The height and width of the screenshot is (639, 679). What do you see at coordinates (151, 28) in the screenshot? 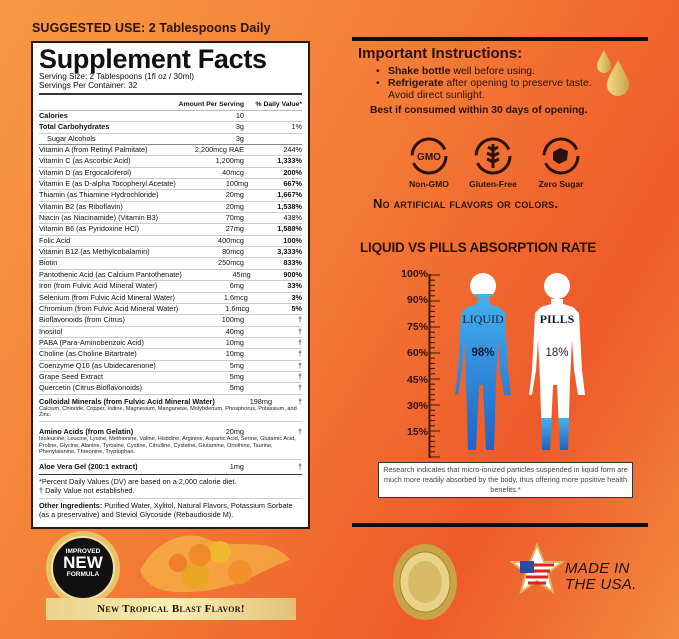
I see `suggested-use: SUGGESTED USE: 2 Tablespoons Daily` at bounding box center [151, 28].